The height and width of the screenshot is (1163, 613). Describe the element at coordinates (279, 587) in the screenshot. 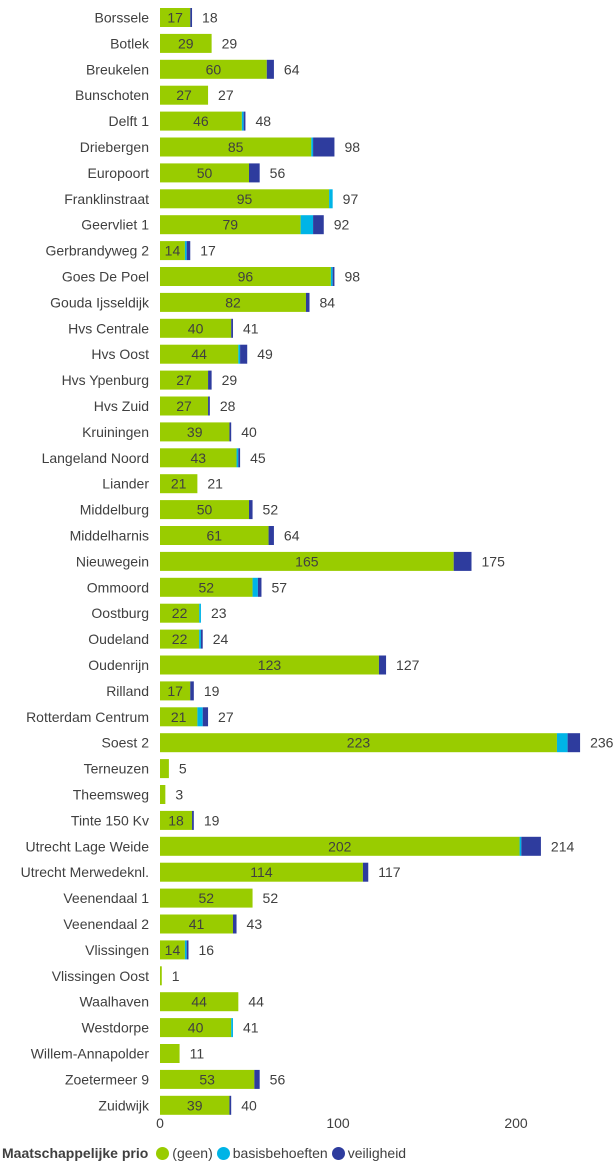

I see `total-label: 57` at that location.